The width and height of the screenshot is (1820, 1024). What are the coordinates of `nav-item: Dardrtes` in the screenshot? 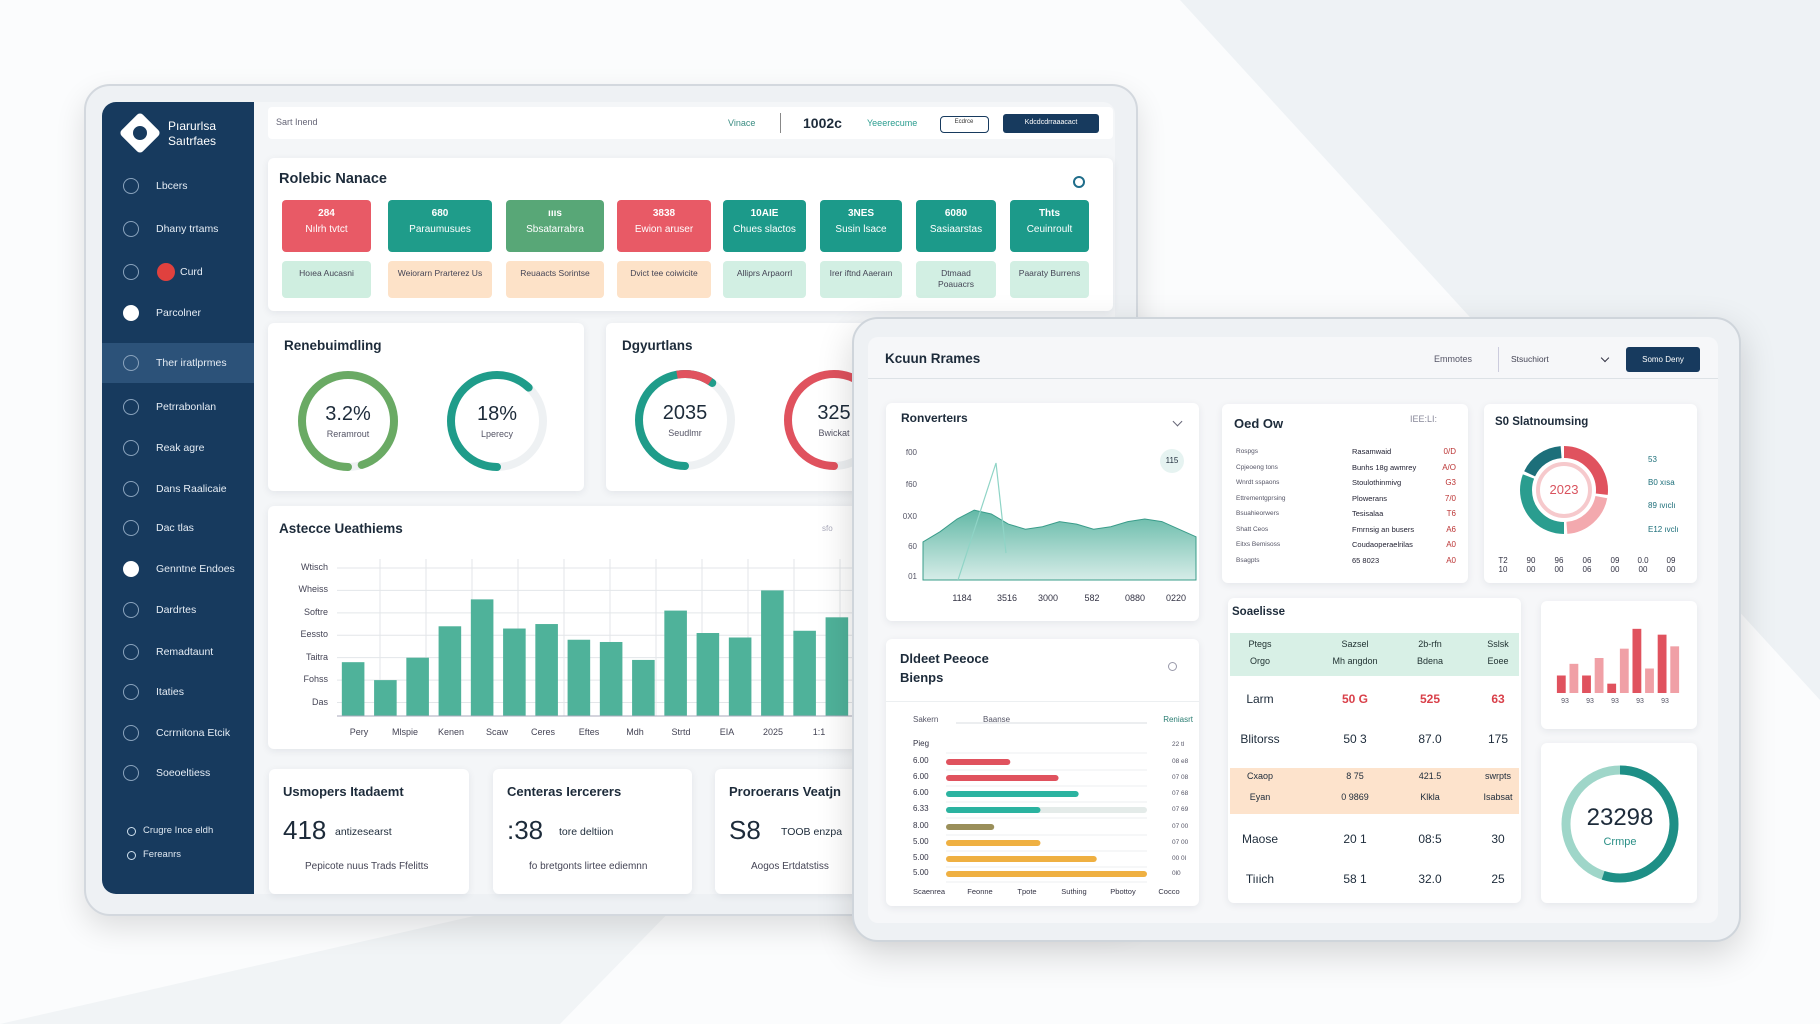 It's located at (176, 610).